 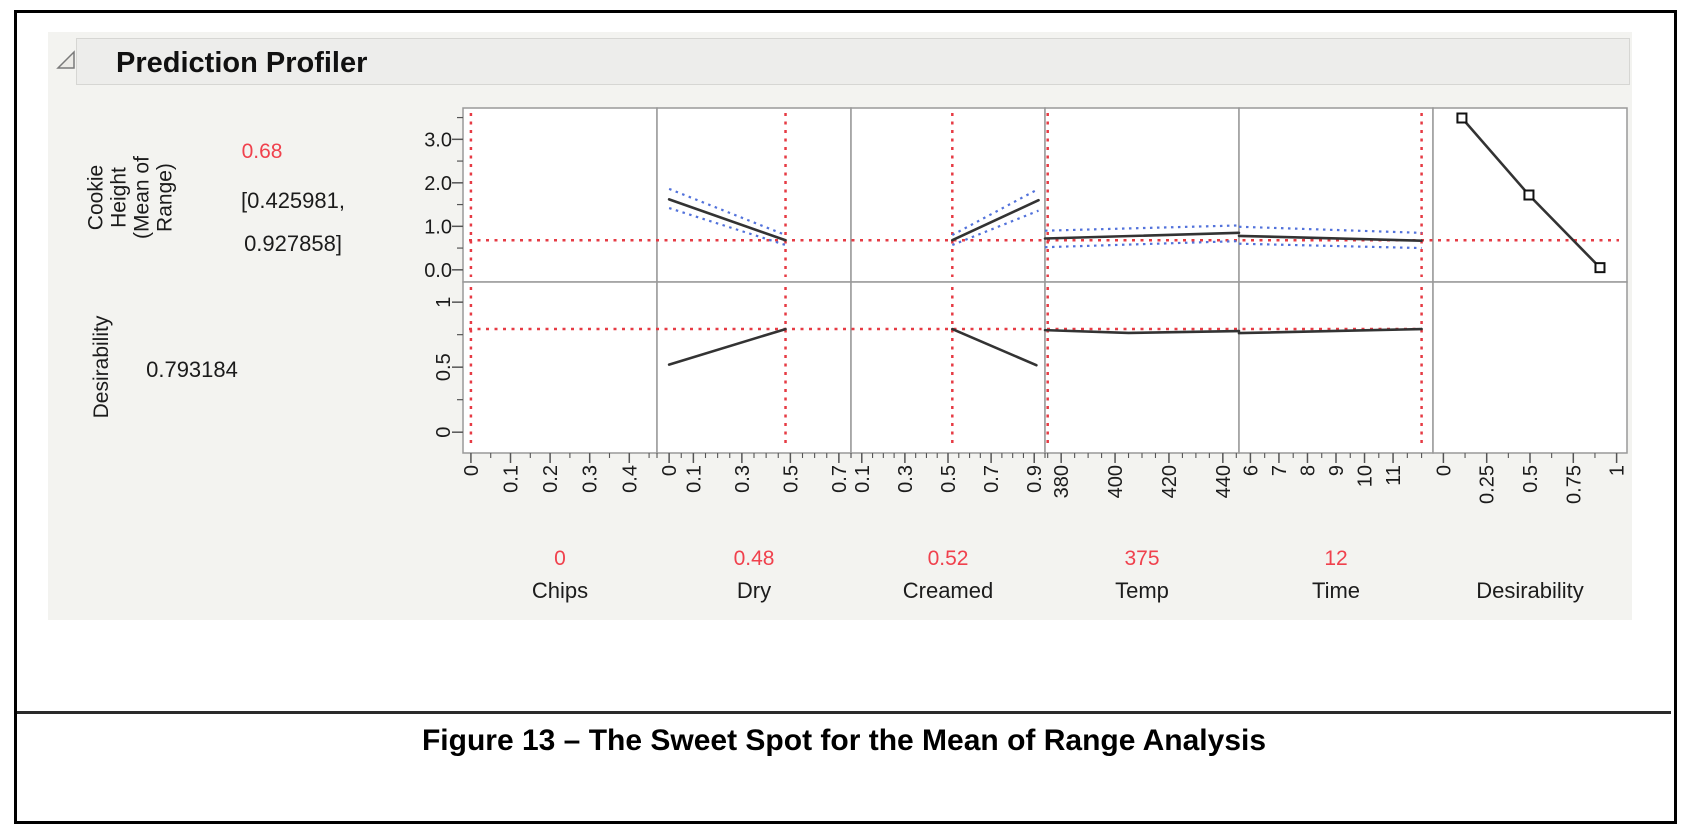 I want to click on x-axis-tick-label: 8, so click(x=1308, y=470).